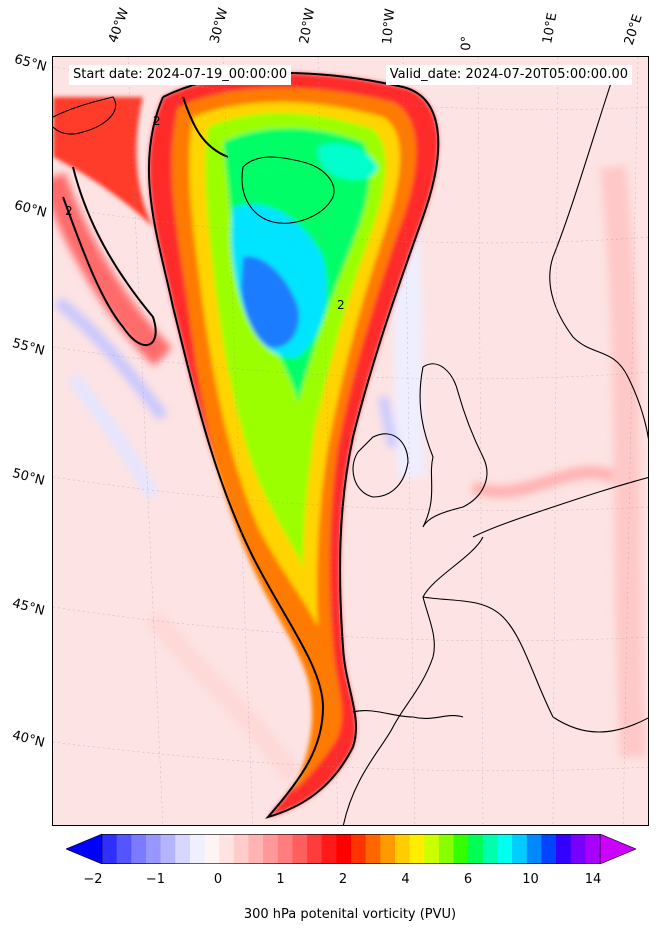  I want to click on lon-label-20e: 20°E, so click(633, 30).